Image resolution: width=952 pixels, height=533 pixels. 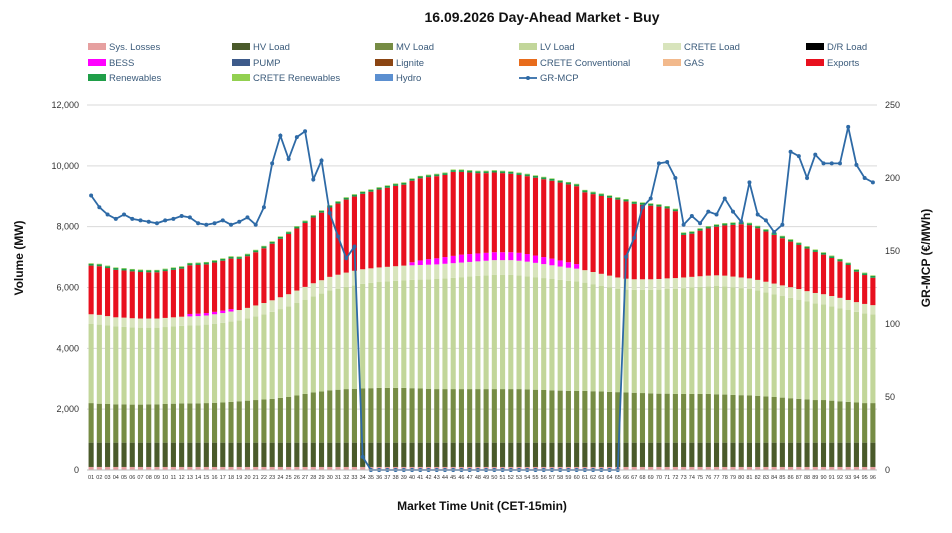 What do you see at coordinates (807, 478) in the screenshot?
I see `x-tick-label: 88` at bounding box center [807, 478].